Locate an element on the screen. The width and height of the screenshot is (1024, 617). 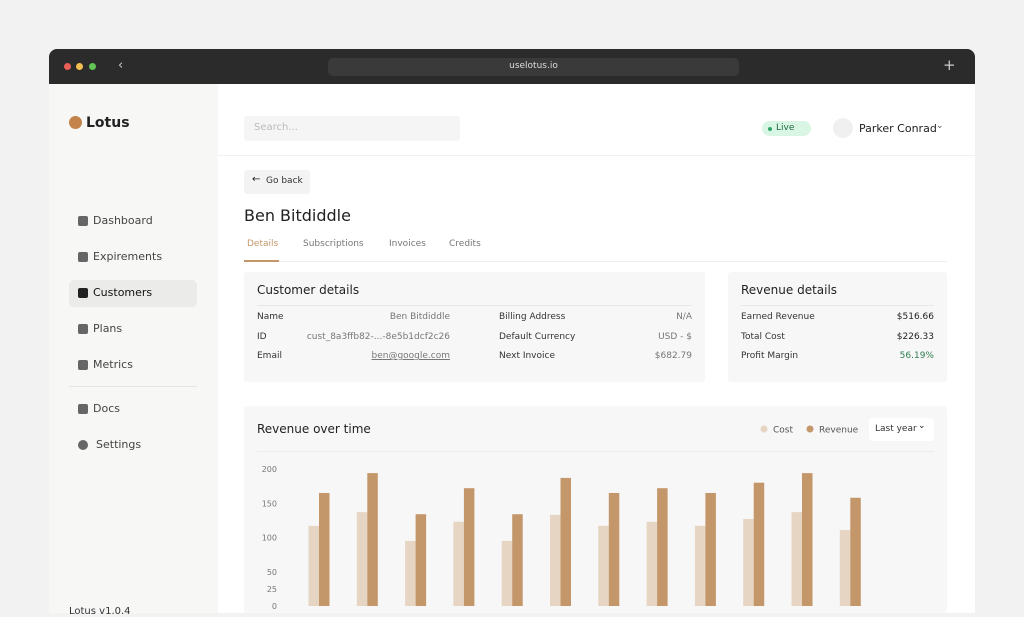
legend-label: Revenue is located at coordinates (839, 431).